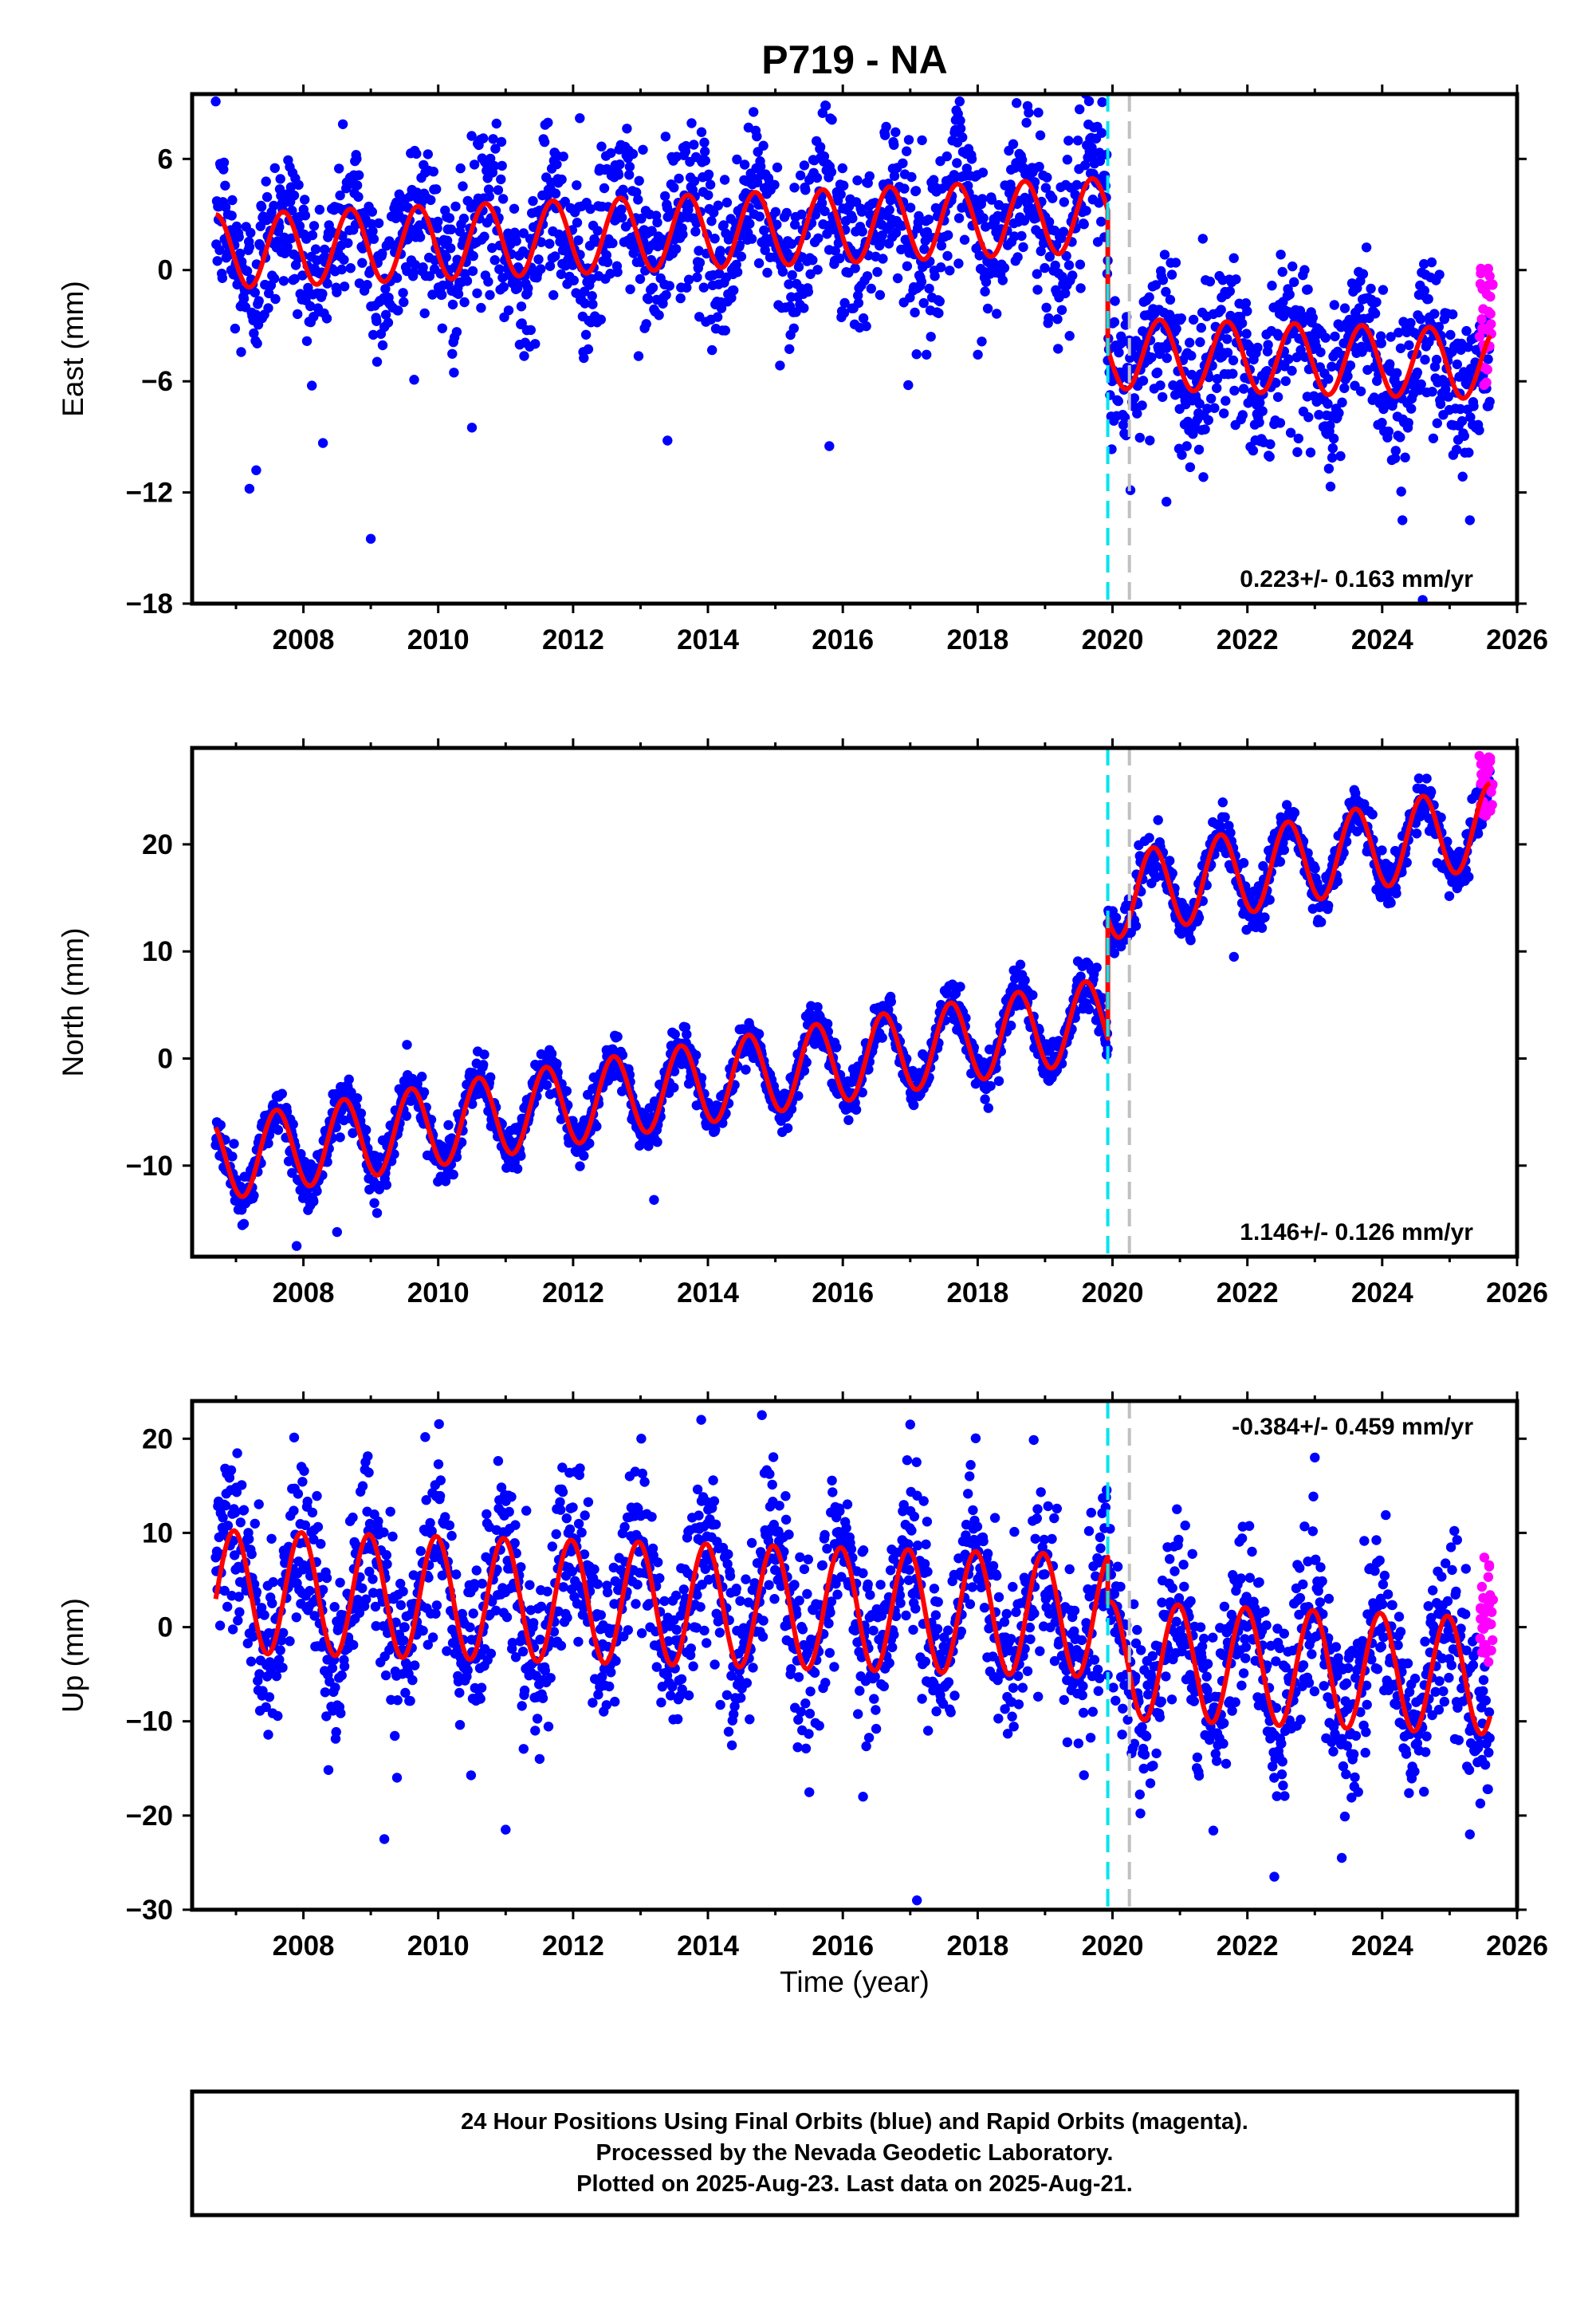  Describe the element at coordinates (852, 990) in the screenshot. I see `north-model-line` at that location.